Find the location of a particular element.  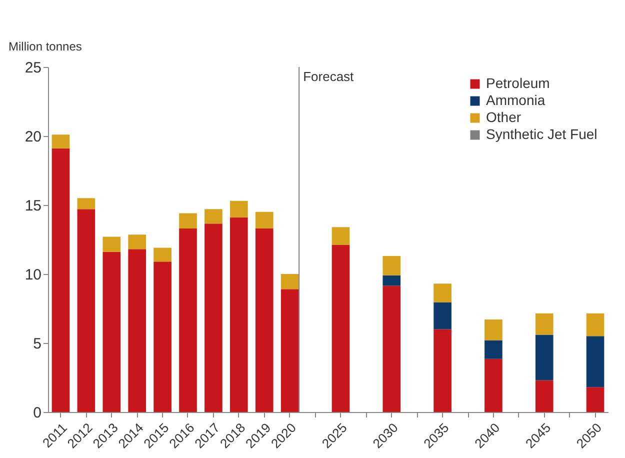

y-tick-label: 20 is located at coordinates (33, 137).